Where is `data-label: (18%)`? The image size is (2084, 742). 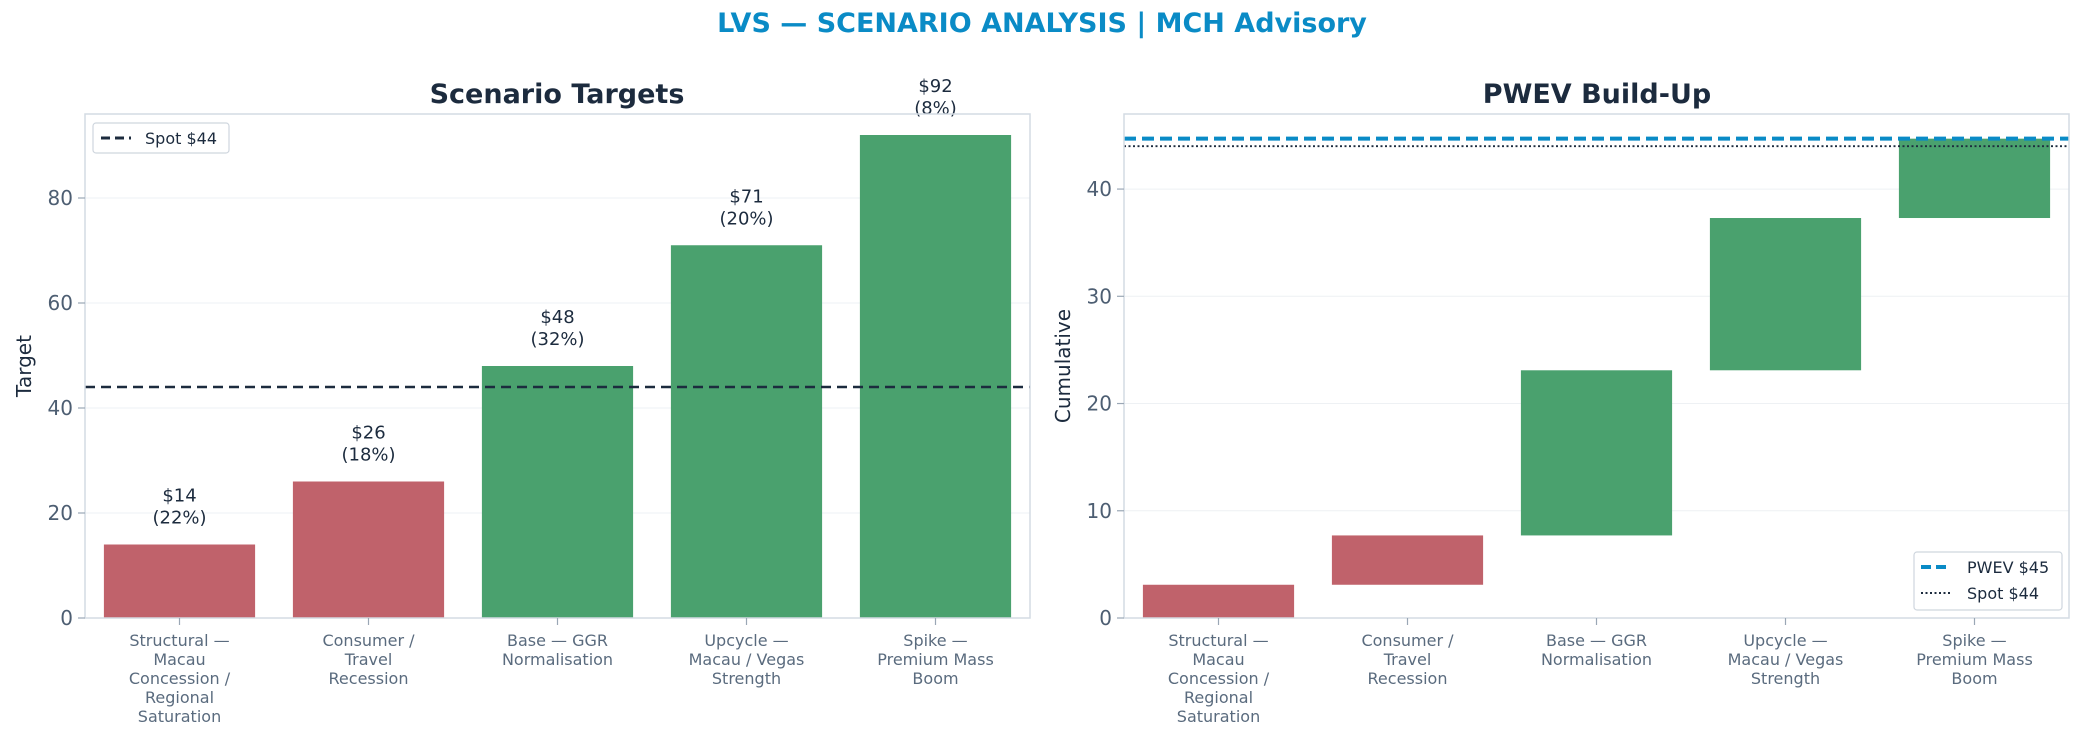 data-label: (18%) is located at coordinates (368, 455).